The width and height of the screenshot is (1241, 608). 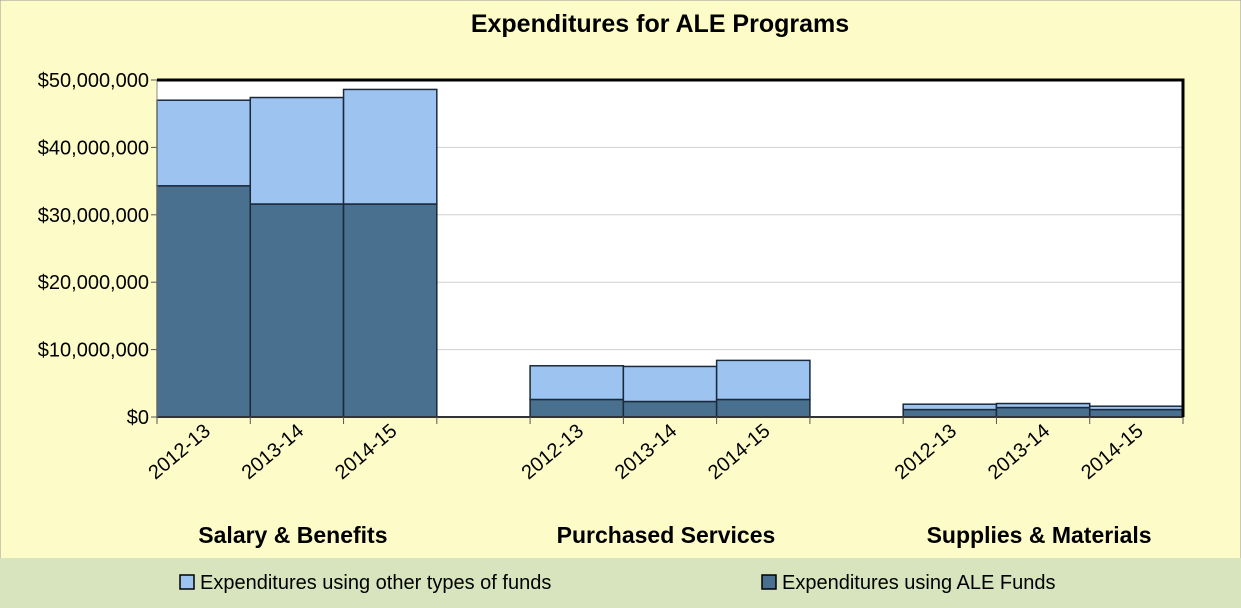 What do you see at coordinates (93, 81) in the screenshot?
I see `y-tick-label: $50,000,000` at bounding box center [93, 81].